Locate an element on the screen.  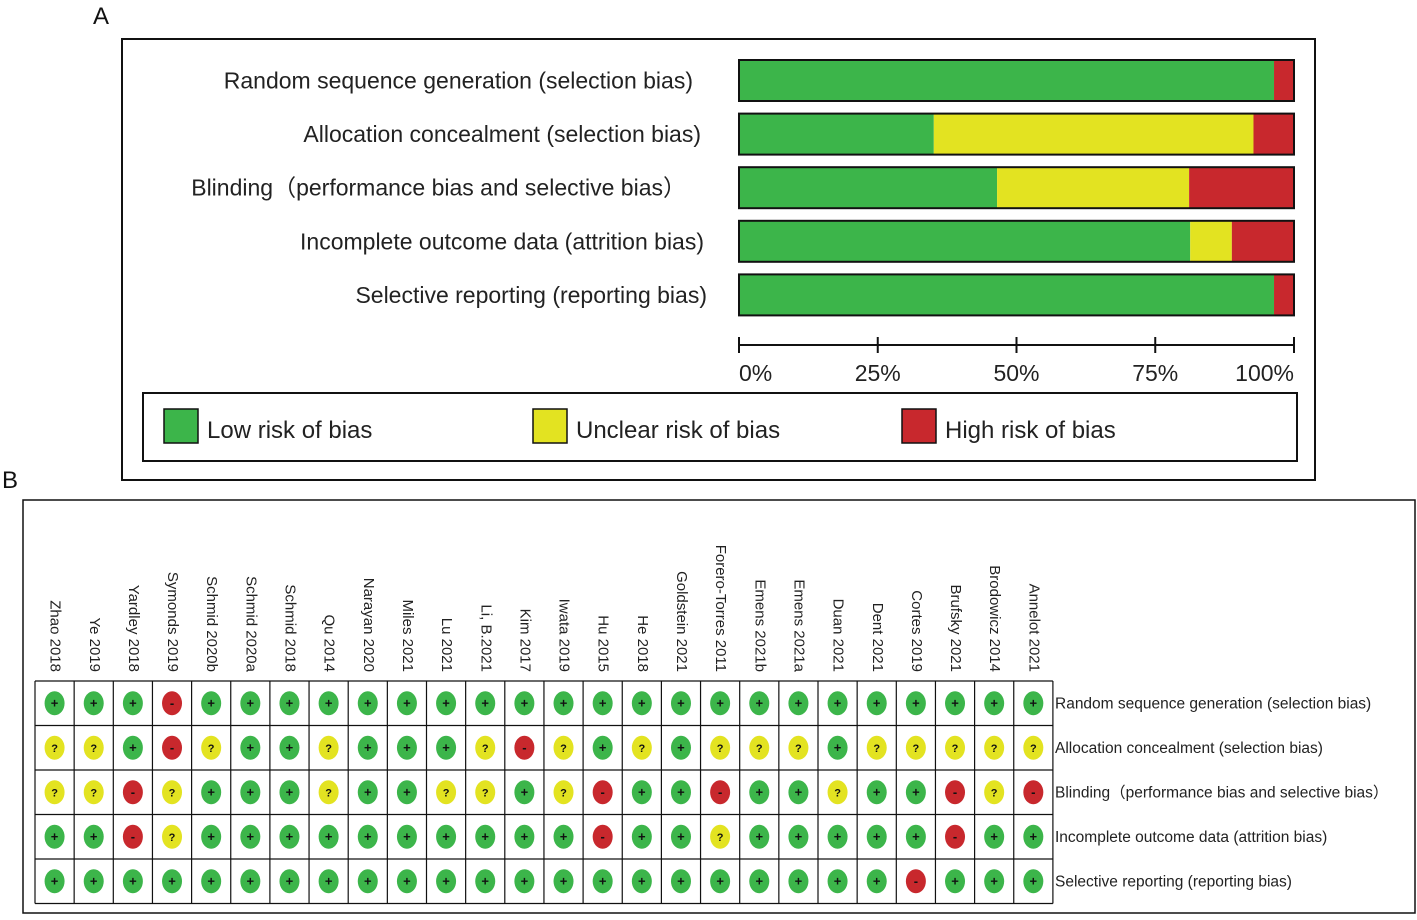
study-label: Cortes 2019 is located at coordinates (916, 631).